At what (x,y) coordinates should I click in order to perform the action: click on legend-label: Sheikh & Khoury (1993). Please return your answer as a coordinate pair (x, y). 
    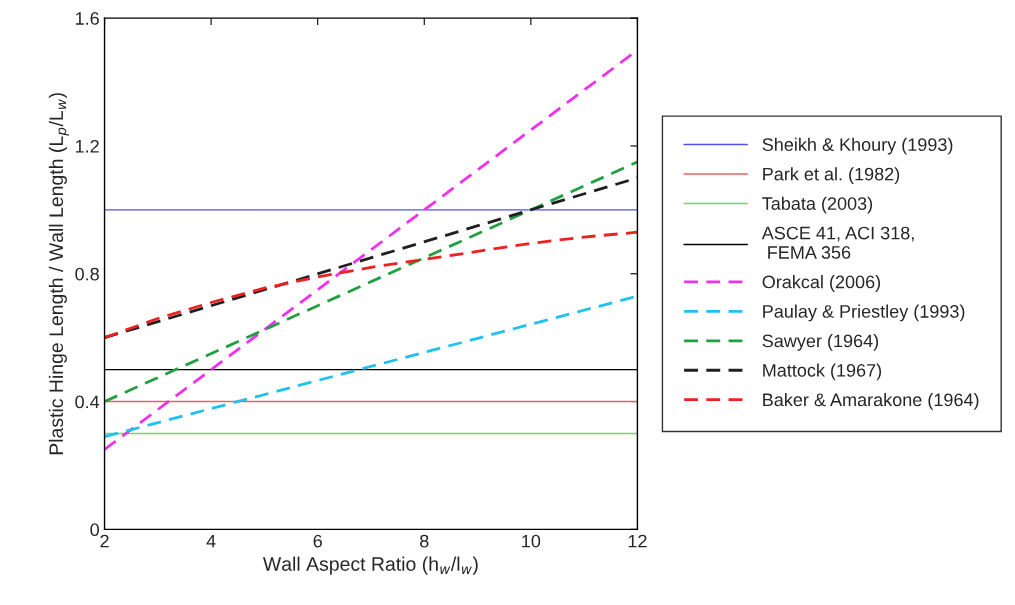
    Looking at the image, I should click on (857, 146).